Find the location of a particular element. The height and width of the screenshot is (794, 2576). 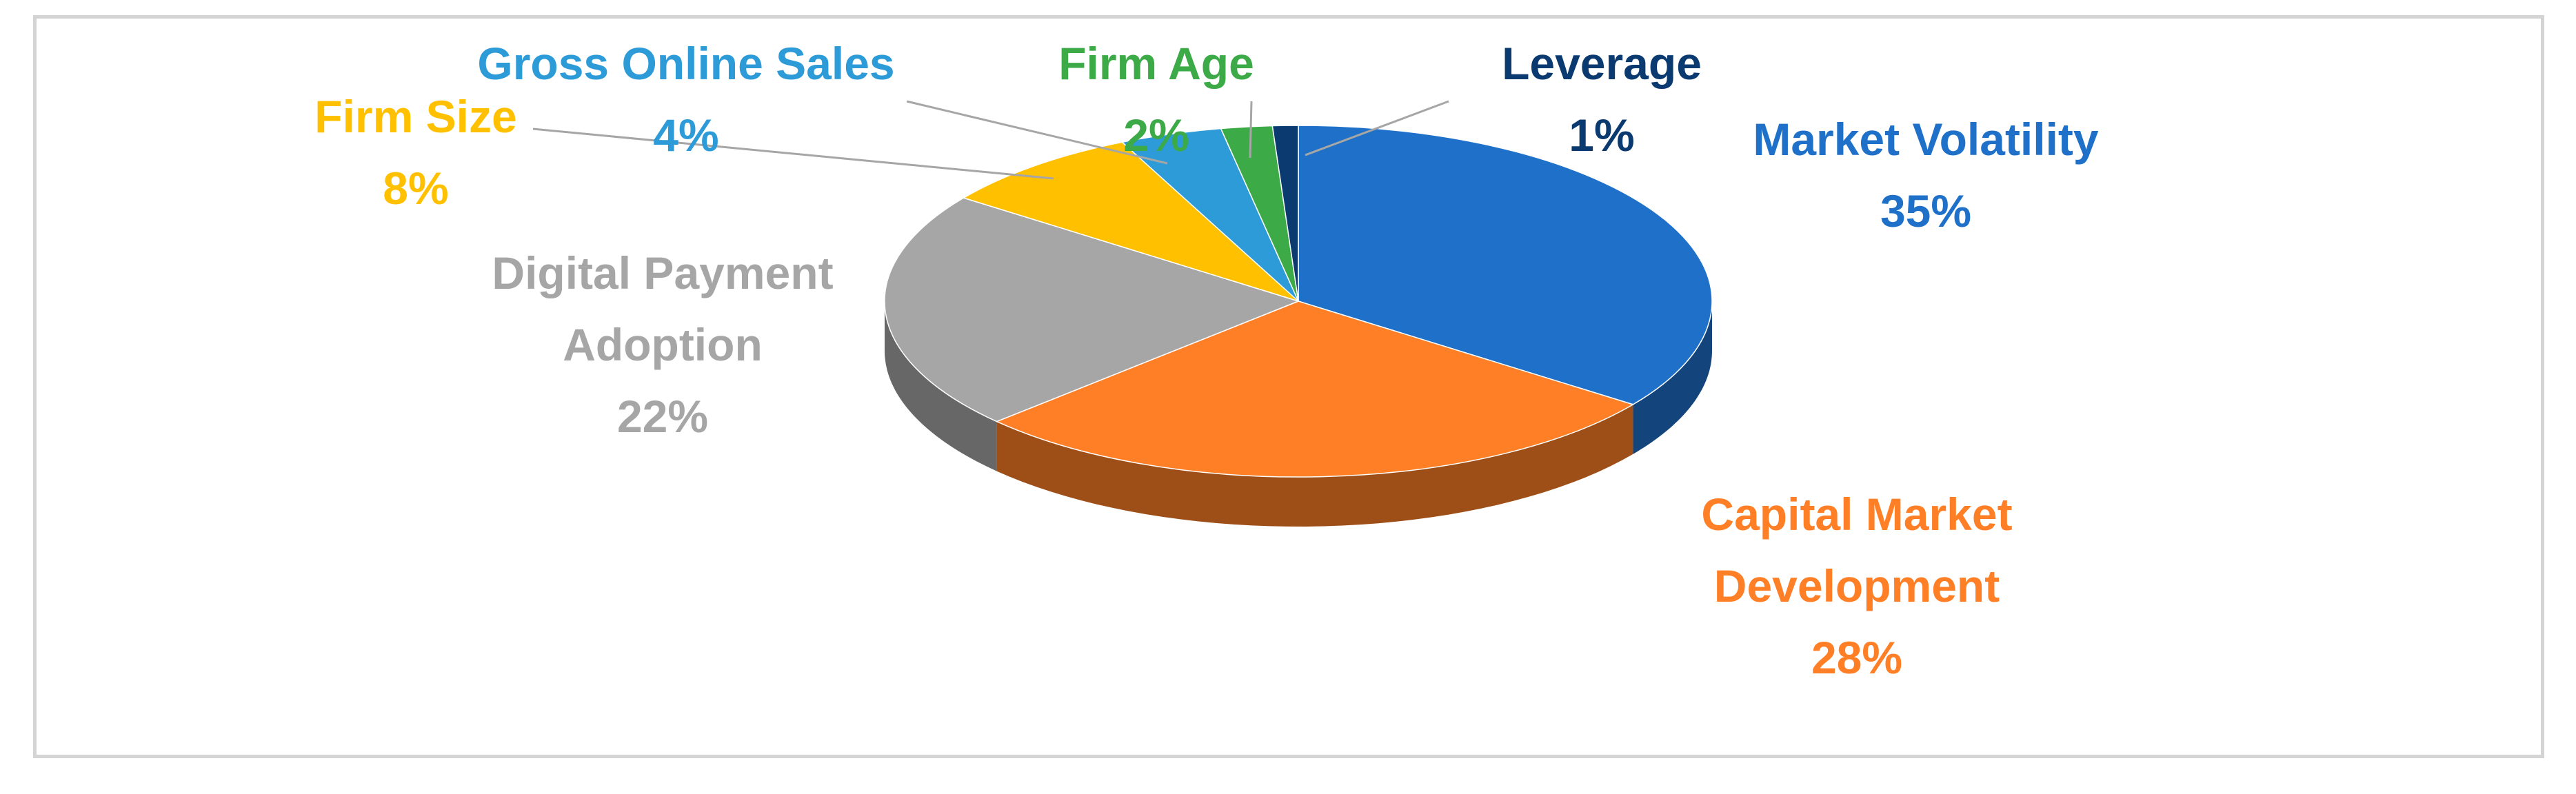

pie-slice-capital-market-development is located at coordinates (1315, 389).